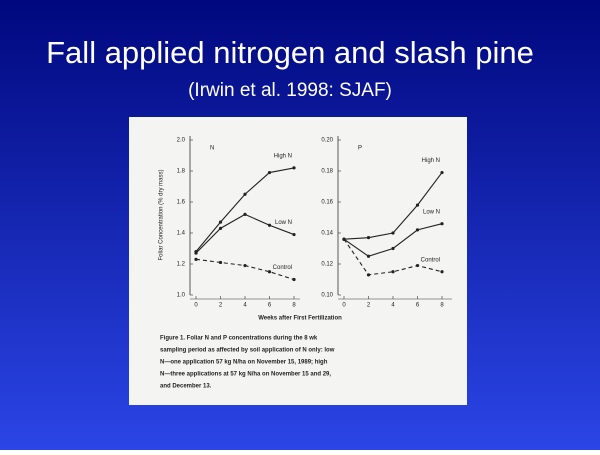 The image size is (600, 455). What do you see at coordinates (181, 296) in the screenshot?
I see `y-tick-label: 1.0` at bounding box center [181, 296].